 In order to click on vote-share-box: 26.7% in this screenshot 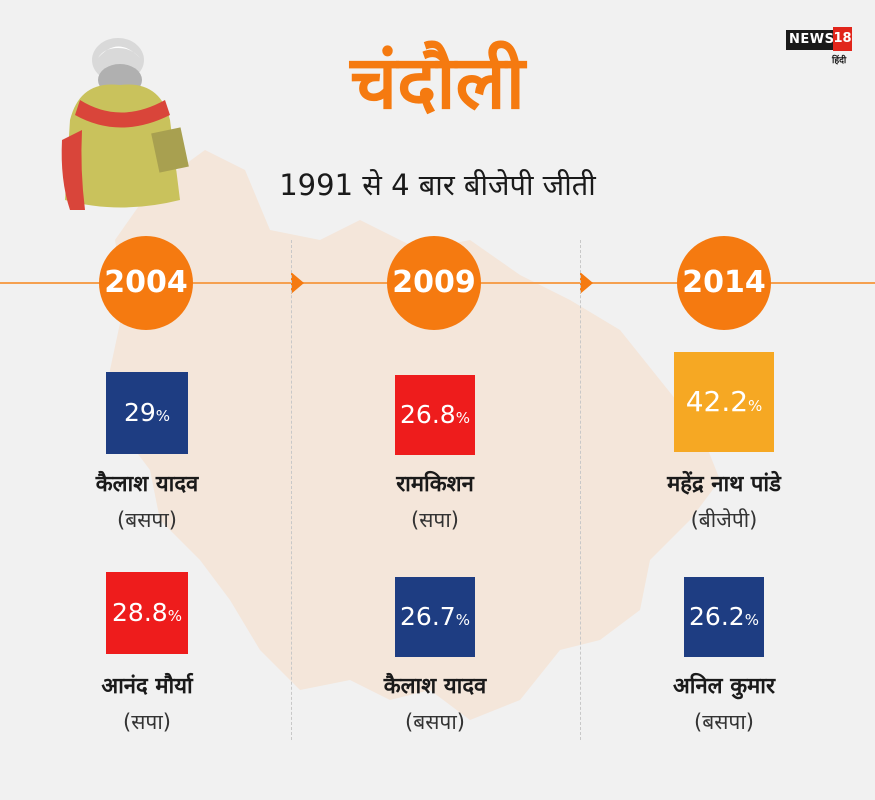, I will do `click(435, 617)`.